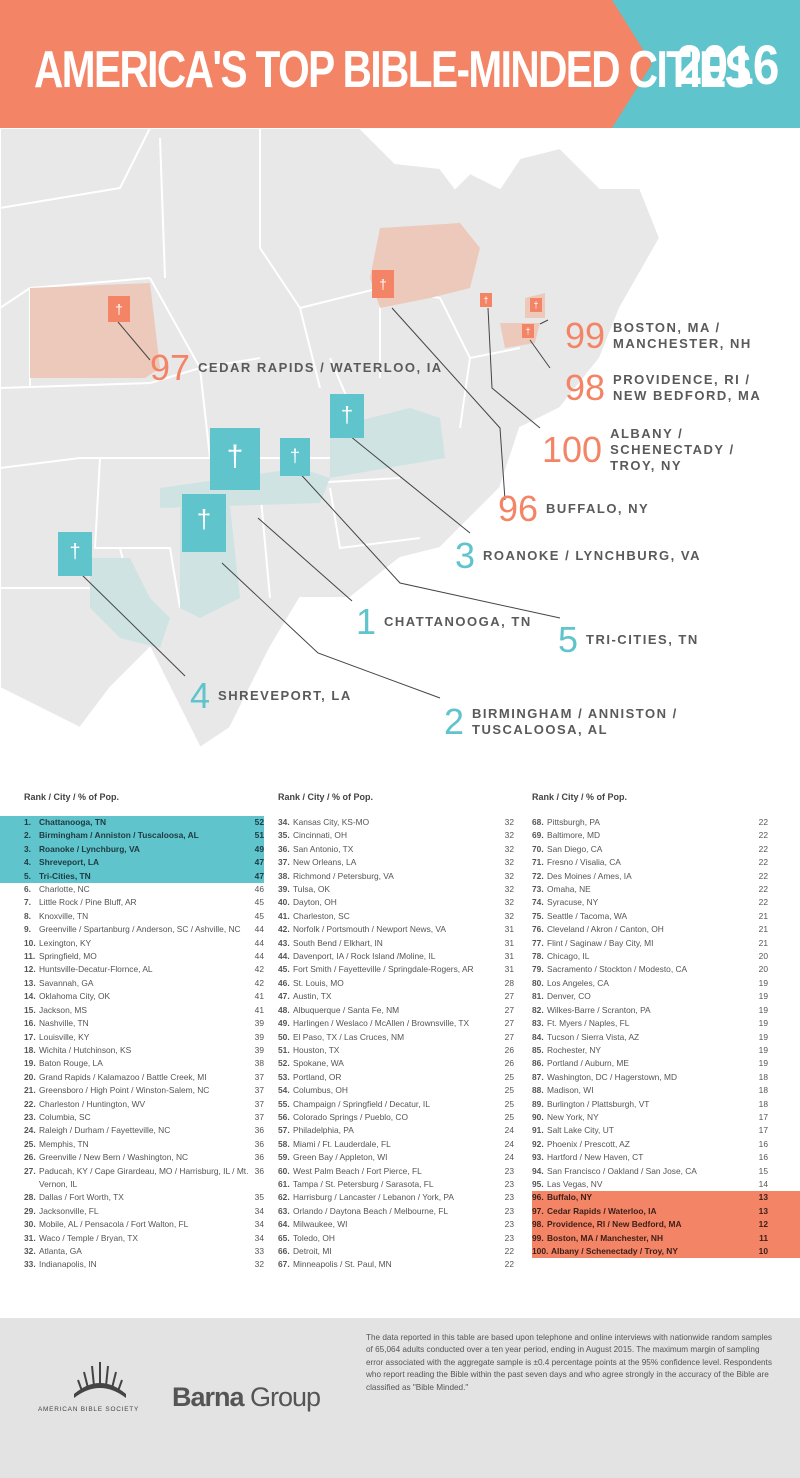 This screenshot has height=1478, width=800. What do you see at coordinates (30, 1170) in the screenshot?
I see `row-rank: 27.` at bounding box center [30, 1170].